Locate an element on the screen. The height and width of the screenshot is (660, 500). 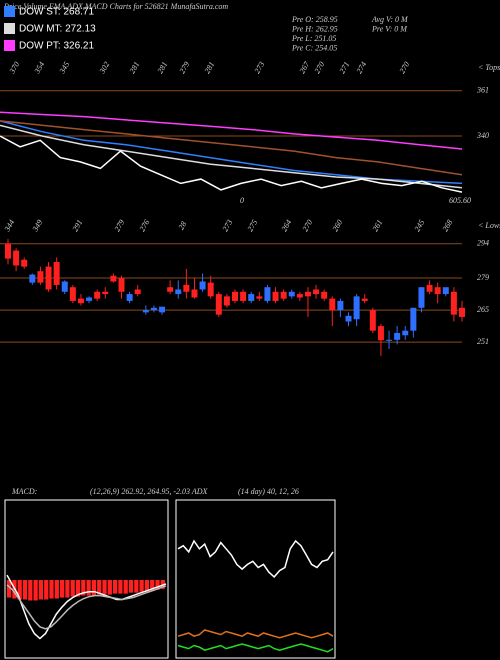
annotation: 0 is located at coordinates (242, 200).